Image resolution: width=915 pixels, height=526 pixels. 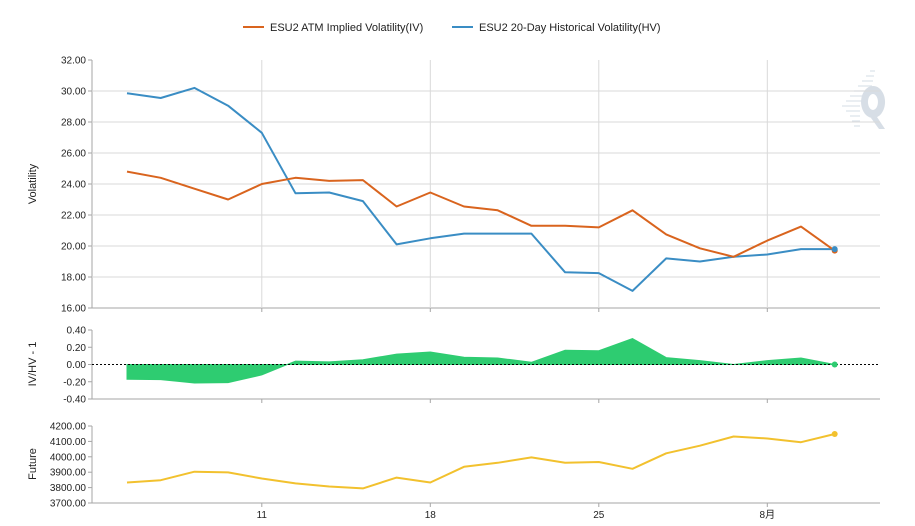 I want to click on ratio-y-tick-label: -0.20, so click(x=74, y=382).